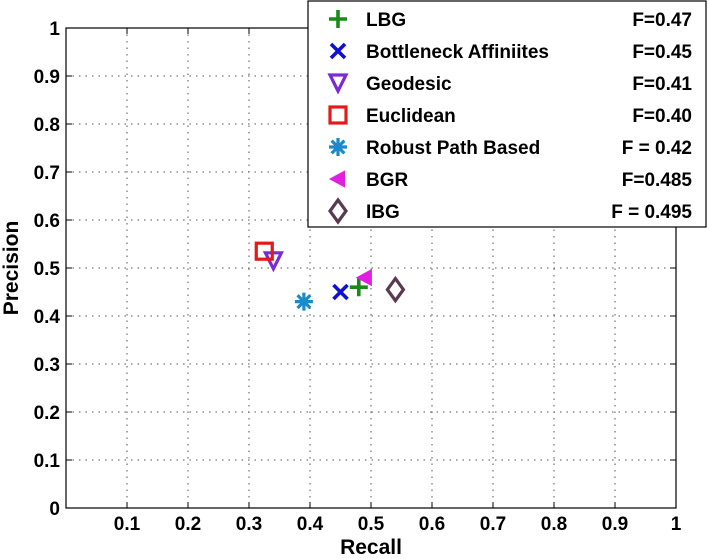  Describe the element at coordinates (398, 524) in the screenshot. I see `x-axis-tick-labels: 0.1 0.2 0.3 0.4 0.5 0.6 0.7 0.8 0.9 1` at that location.